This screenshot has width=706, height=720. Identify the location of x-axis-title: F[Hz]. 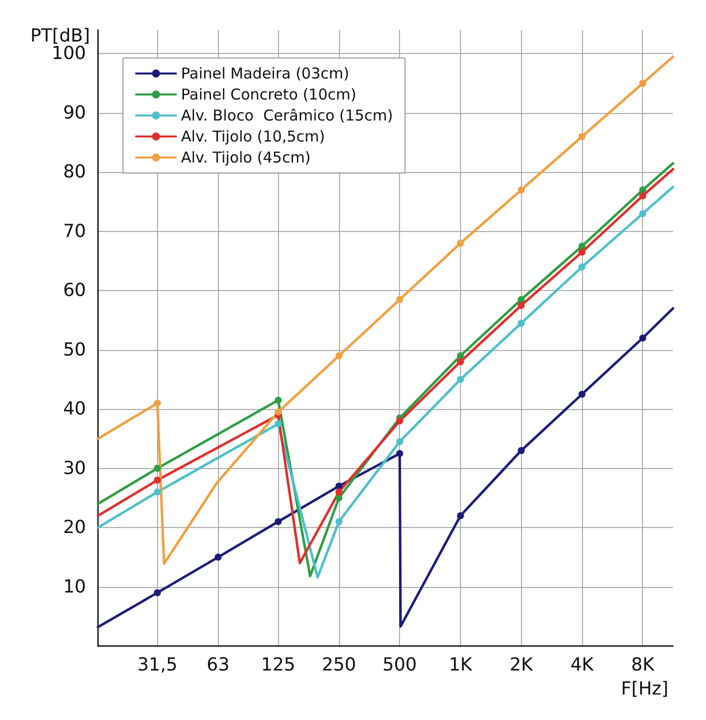
(644, 689).